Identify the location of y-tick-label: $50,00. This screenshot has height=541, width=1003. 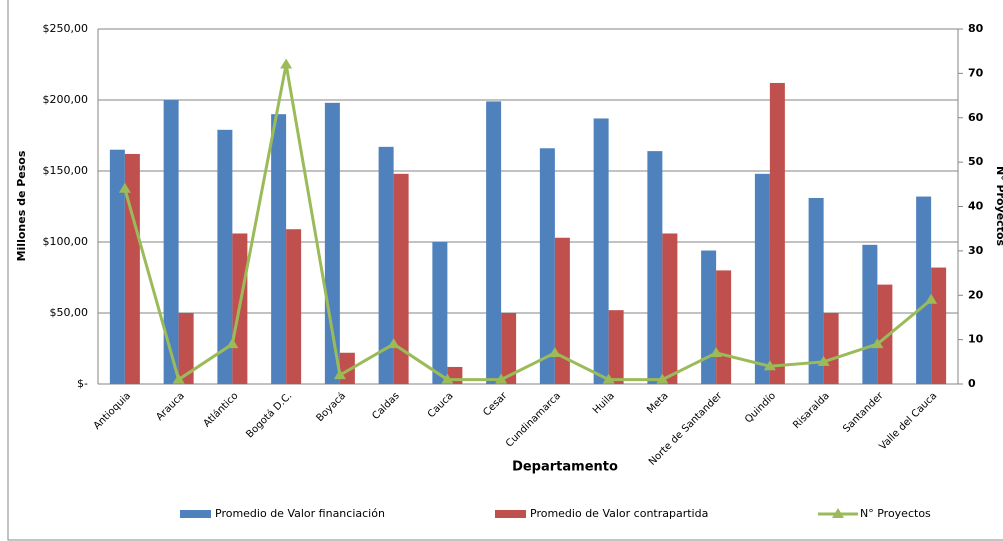
(69, 312).